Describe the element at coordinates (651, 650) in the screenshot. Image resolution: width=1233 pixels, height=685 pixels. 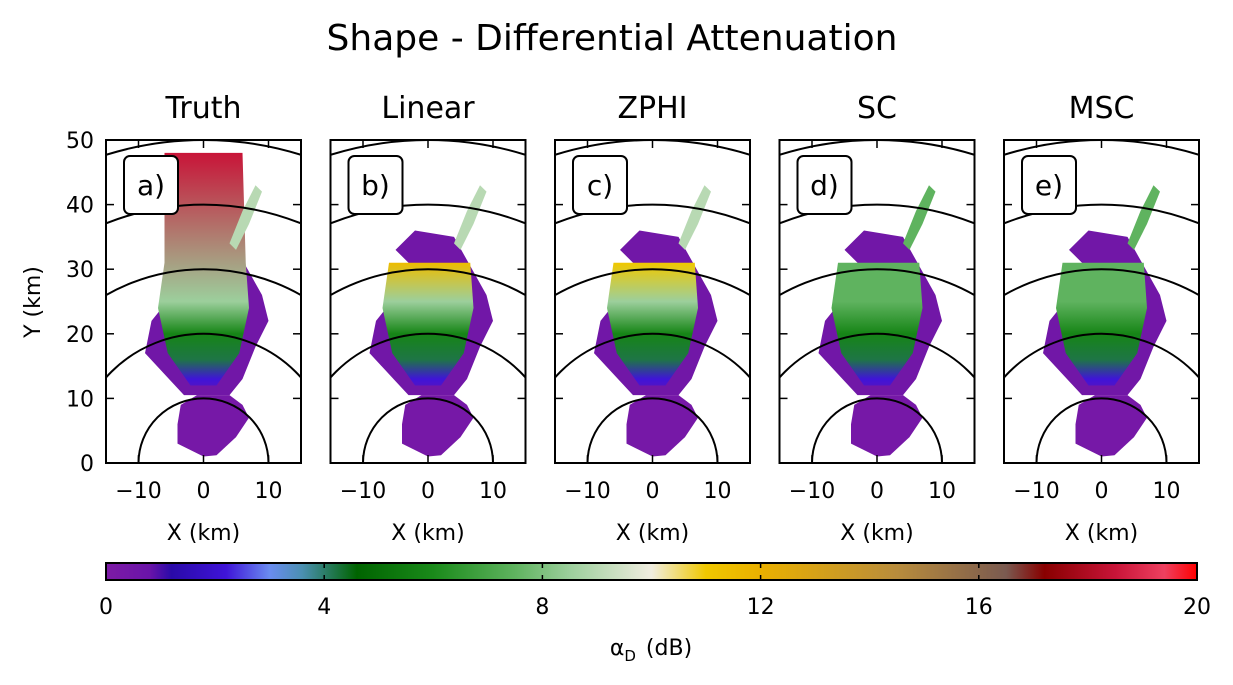
I see `colorbar-label: αD (dB)` at that location.